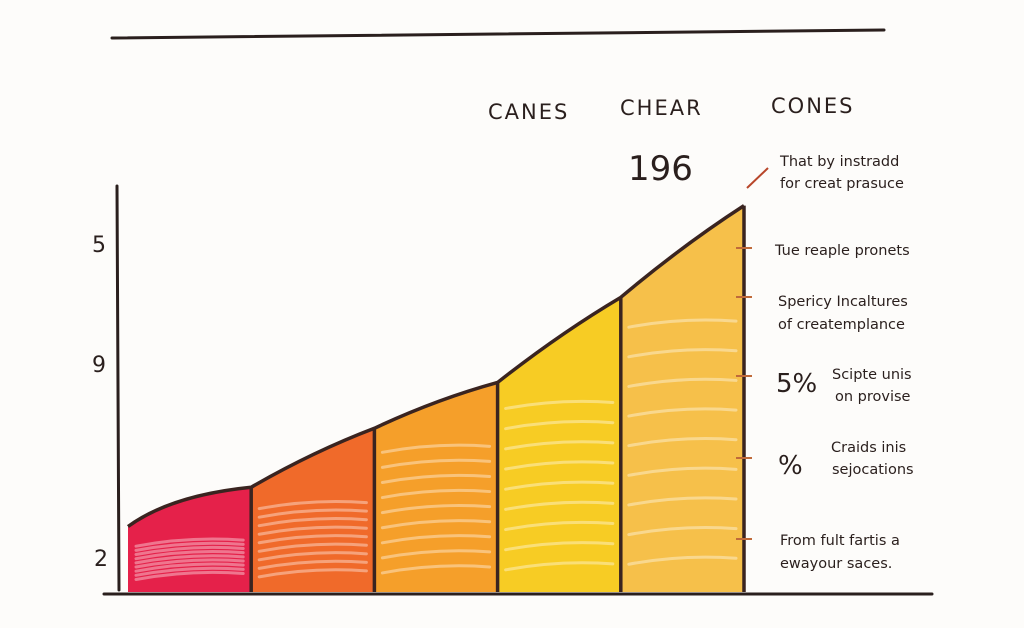  I want to click on annotation-percent: 5%, so click(796, 384).